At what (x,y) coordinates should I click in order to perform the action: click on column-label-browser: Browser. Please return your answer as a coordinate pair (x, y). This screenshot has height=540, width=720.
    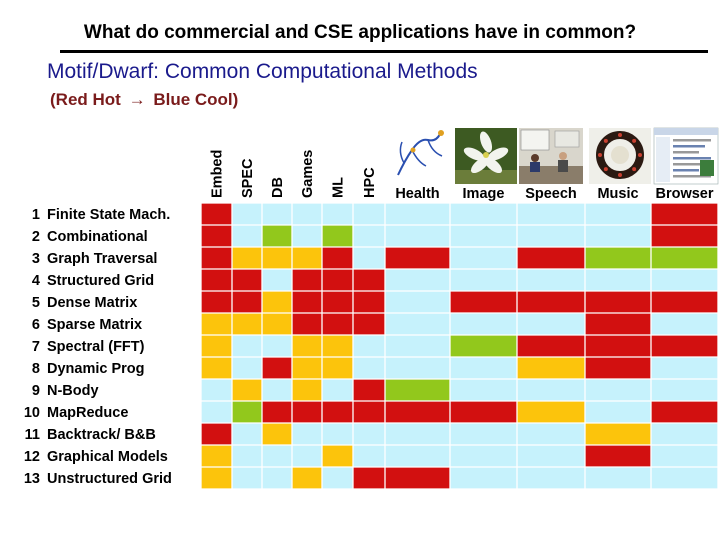
    Looking at the image, I should click on (684, 194).